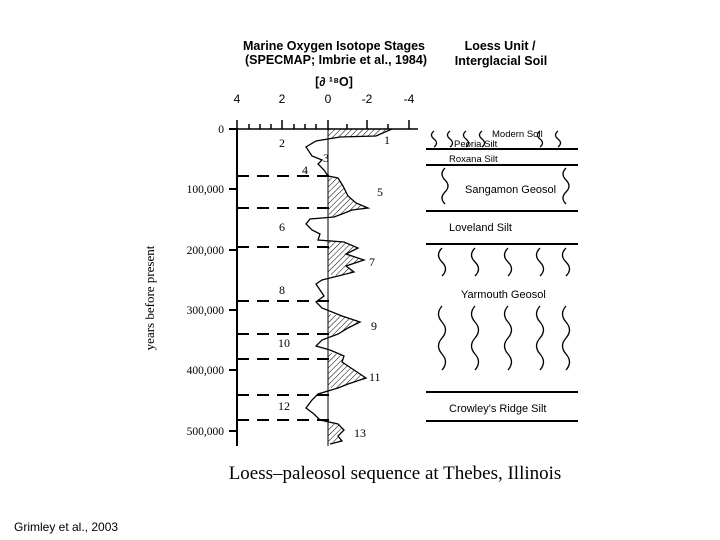 The width and height of the screenshot is (720, 540). I want to click on stage-label: 8, so click(282, 290).